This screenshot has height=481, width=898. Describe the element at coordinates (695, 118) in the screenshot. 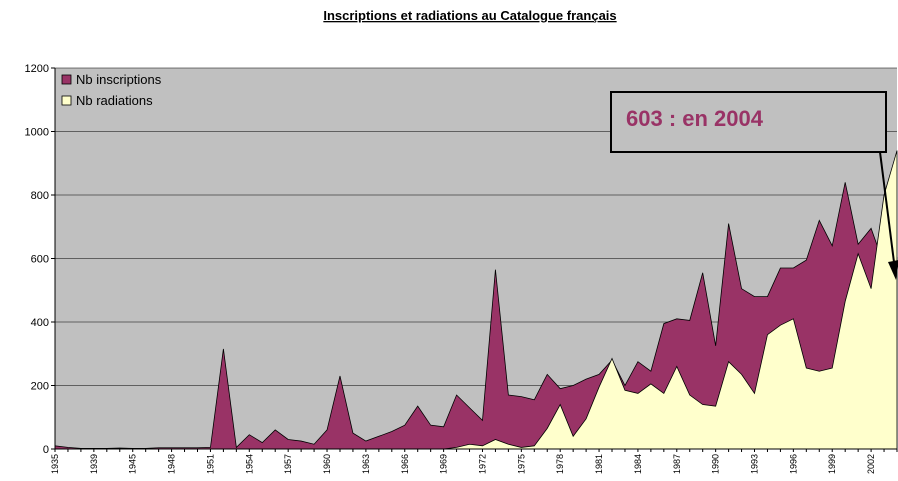

I see `annotation: 603 : en 2004` at that location.